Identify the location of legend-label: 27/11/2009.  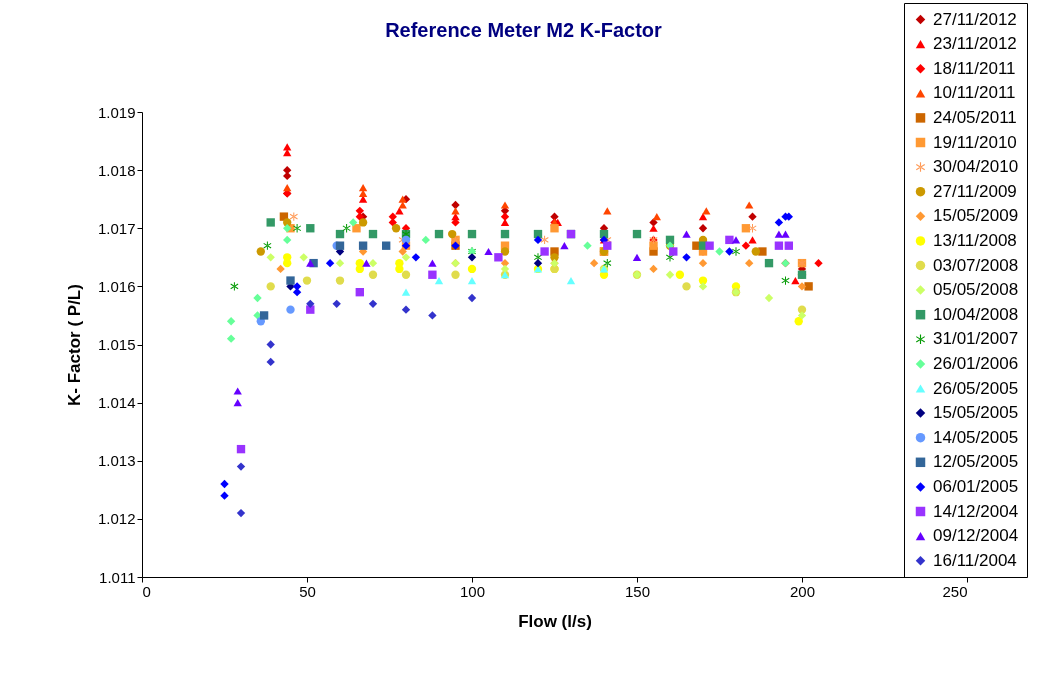
(975, 191).